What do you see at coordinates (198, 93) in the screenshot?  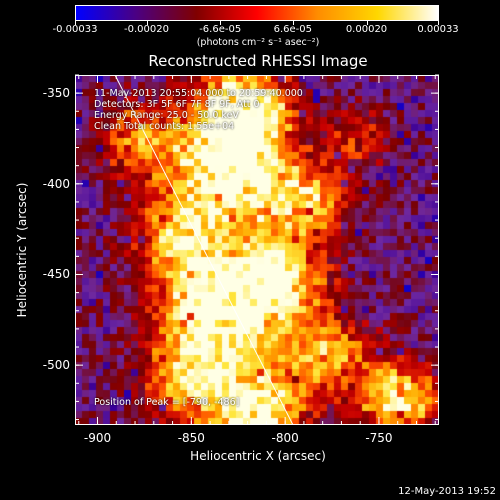 I see `time-range-text: 11-May-2013 20:55:04.000 to 20:59:40.000` at bounding box center [198, 93].